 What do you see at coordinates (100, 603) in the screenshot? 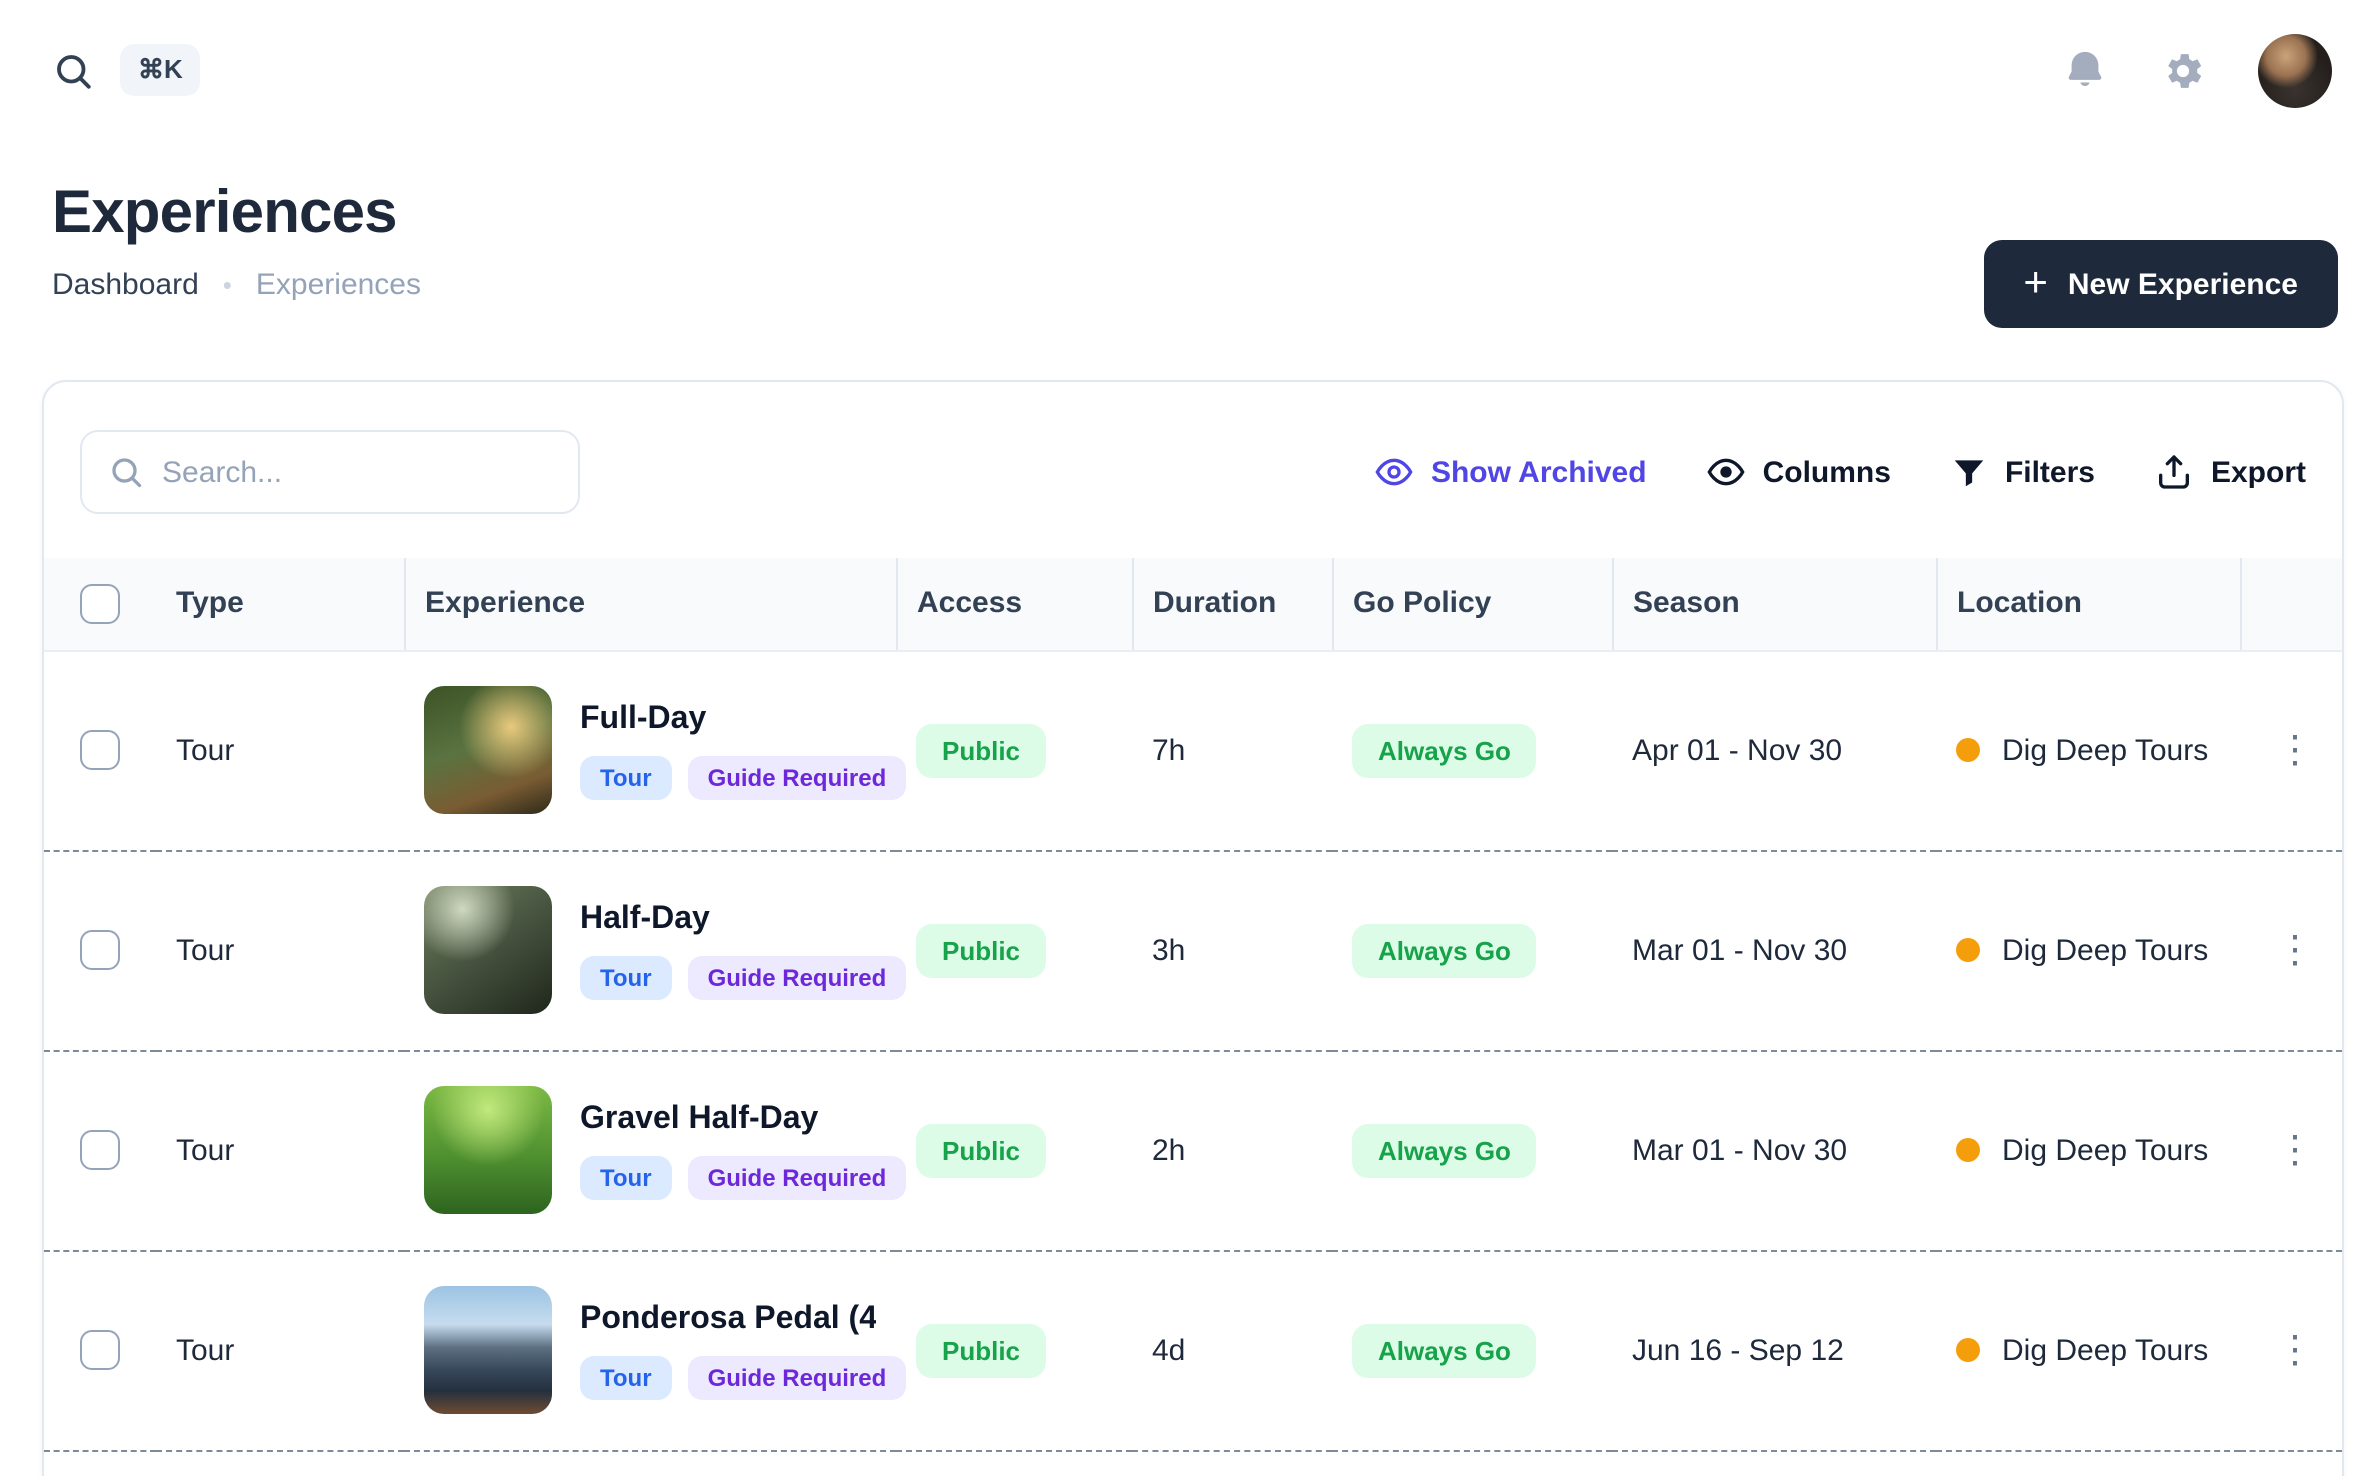
I see `select-all-checkbox` at bounding box center [100, 603].